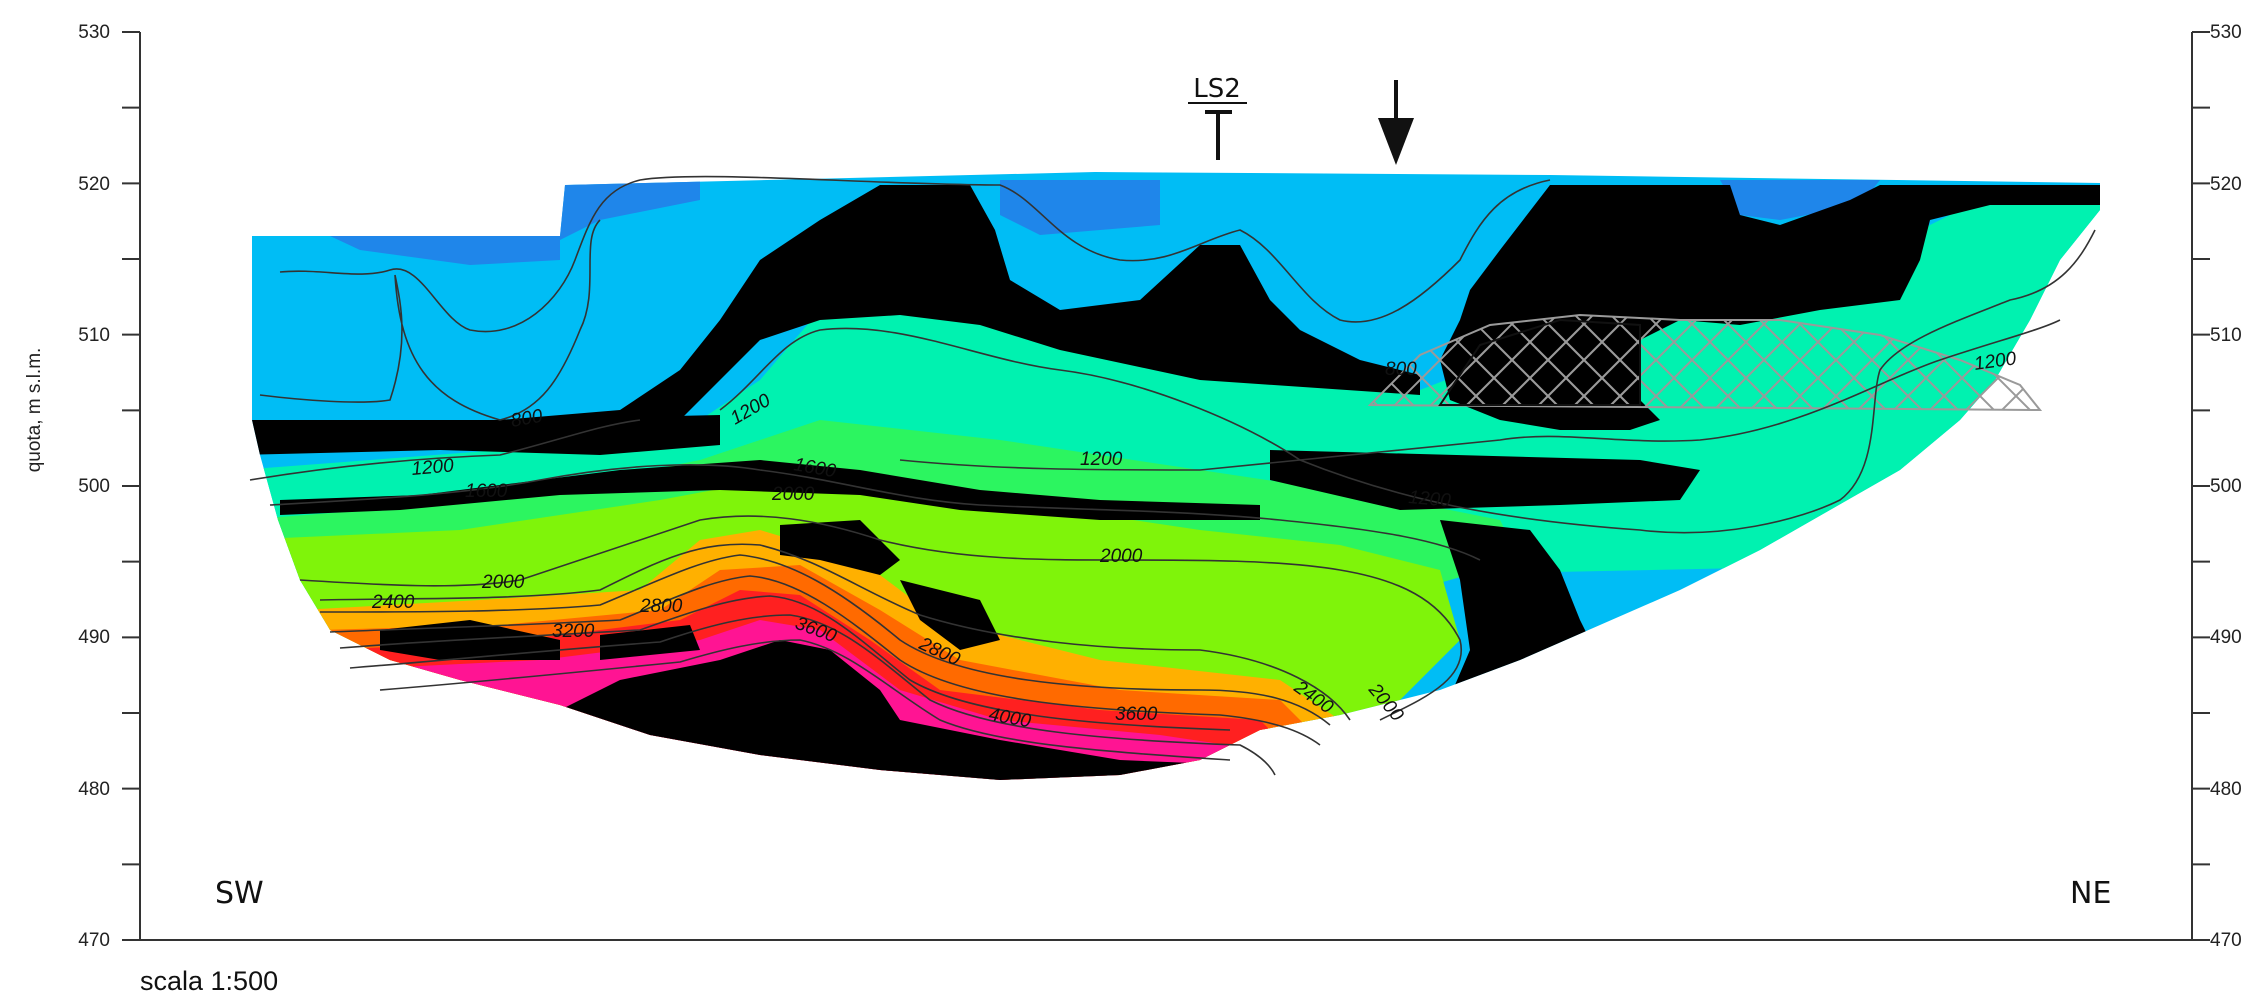 This screenshot has width=2266, height=1002. What do you see at coordinates (1401, 369) in the screenshot?
I see `contour-label-800-b: 800` at bounding box center [1401, 369].